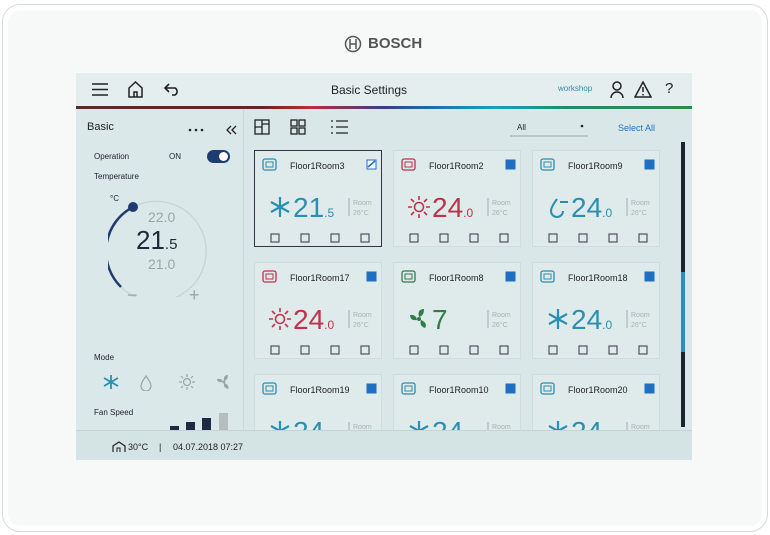 Image resolution: width=770 pixels, height=535 pixels. Describe the element at coordinates (114, 412) in the screenshot. I see `fan-speed-label: Fan Speed` at that location.